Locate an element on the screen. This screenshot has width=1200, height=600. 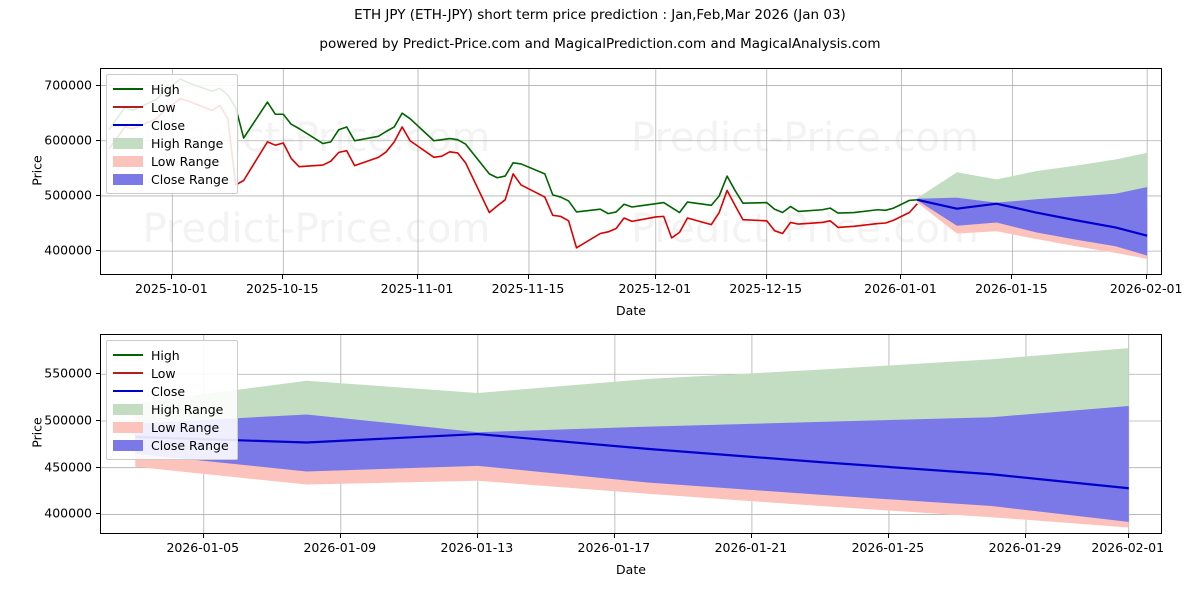
x-tick-label: 2025-10-01 is located at coordinates (171, 288).